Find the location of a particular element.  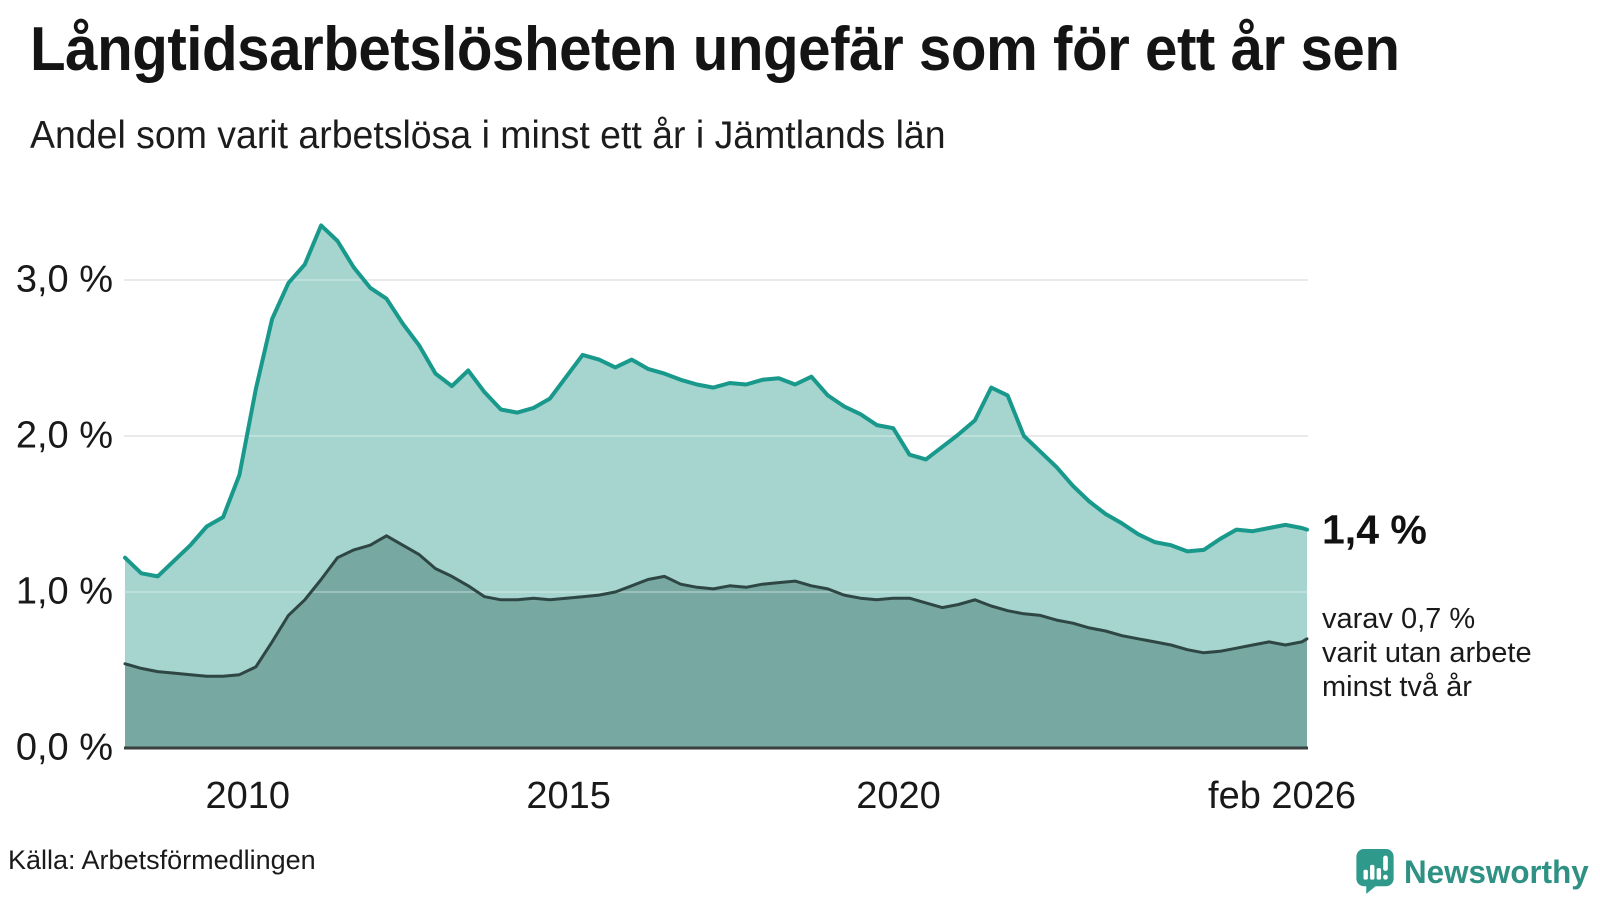

x-tick-label: 2020 is located at coordinates (898, 796).